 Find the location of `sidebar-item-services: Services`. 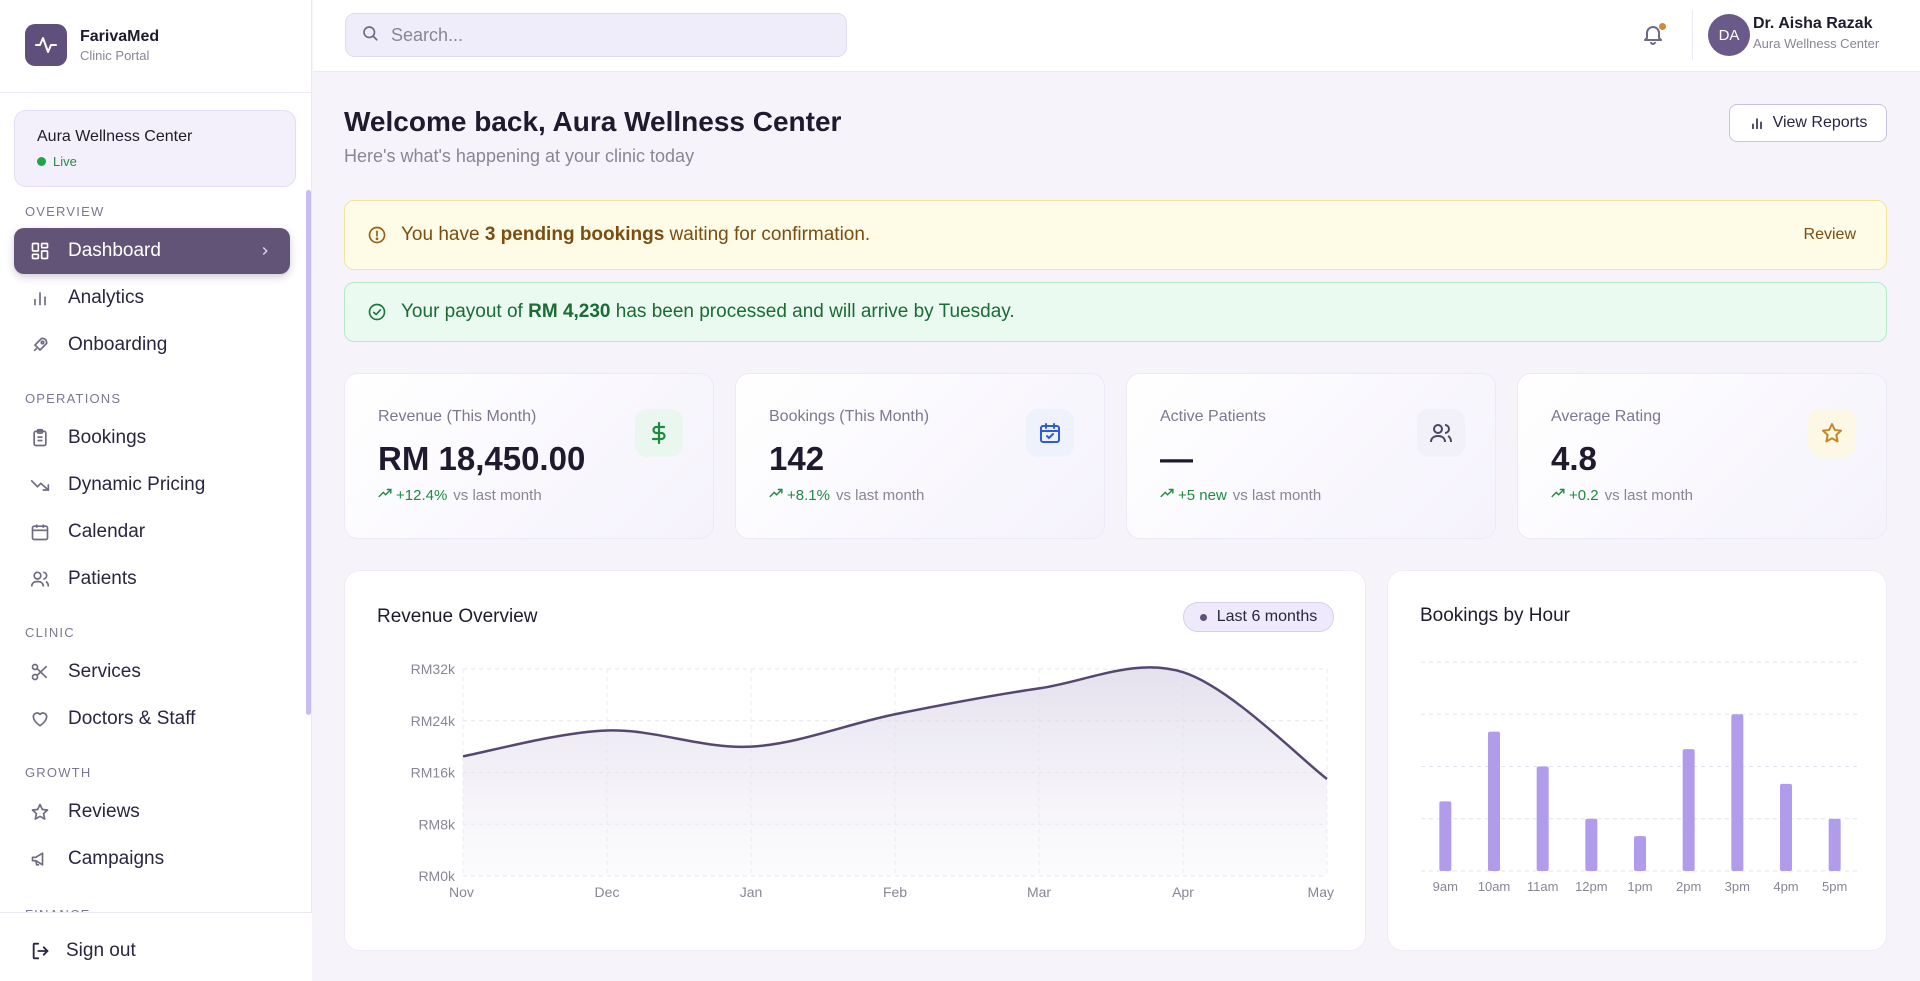

sidebar-item-services: Services is located at coordinates (152, 672).